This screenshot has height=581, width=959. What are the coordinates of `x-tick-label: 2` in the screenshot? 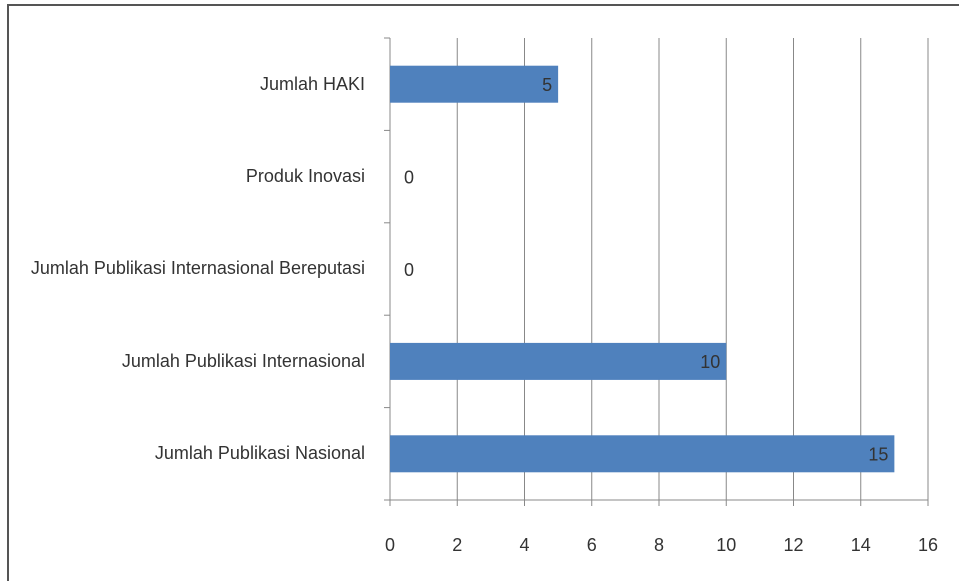 It's located at (457, 545).